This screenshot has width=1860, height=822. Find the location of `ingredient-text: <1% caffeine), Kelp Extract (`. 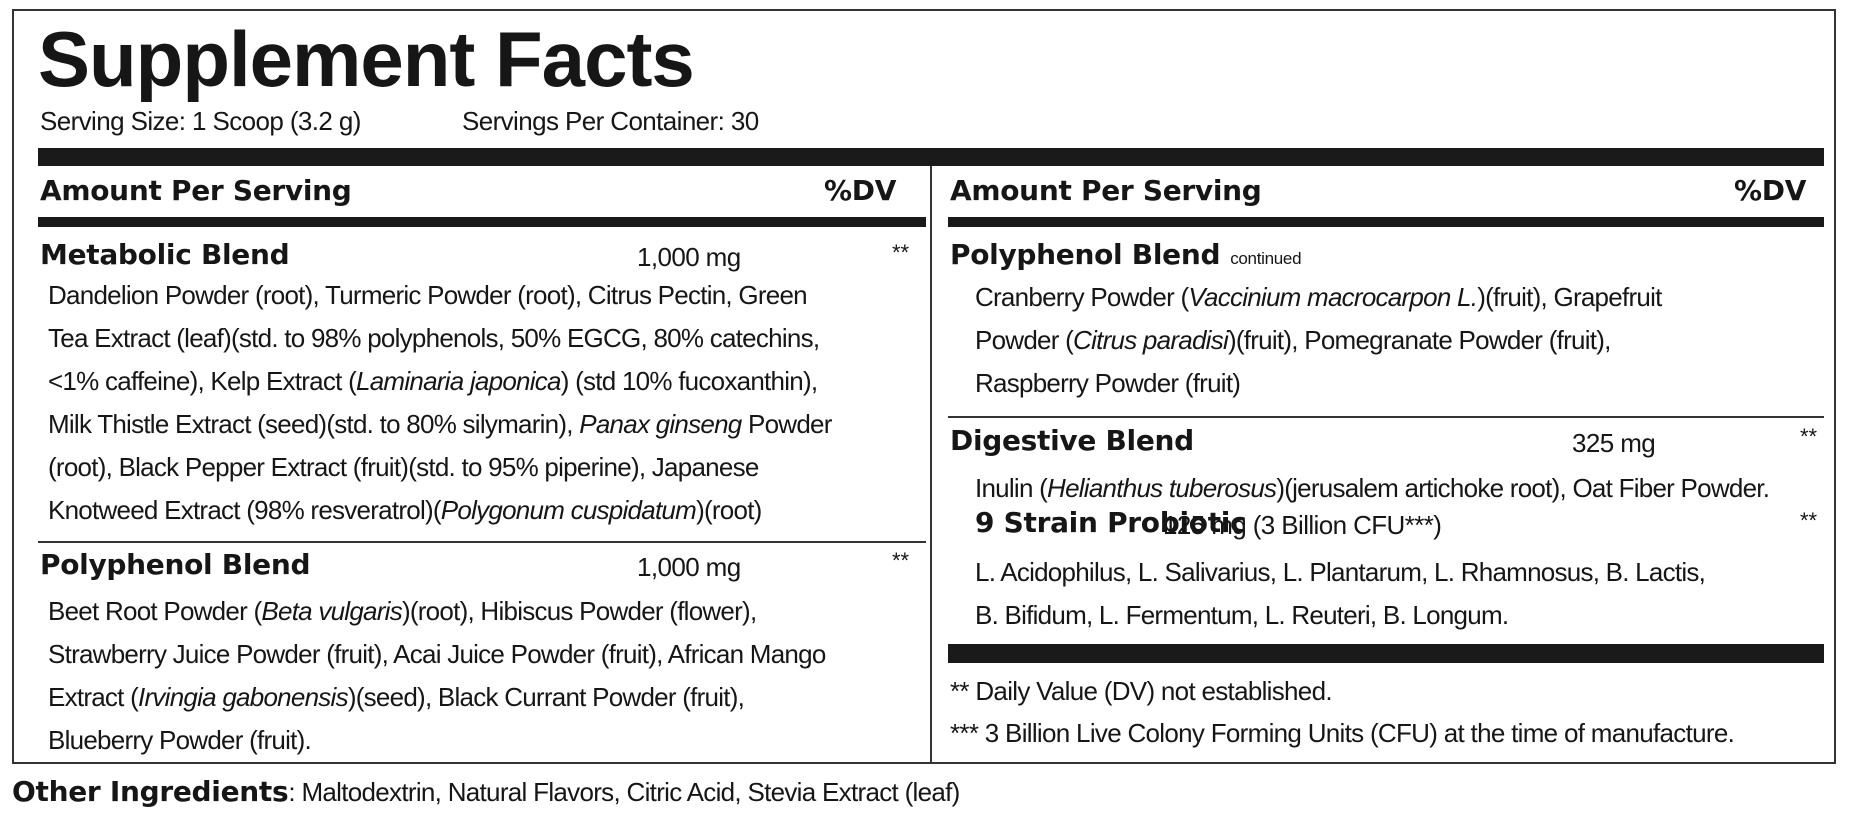

ingredient-text: <1% caffeine), Kelp Extract ( is located at coordinates (202, 381).